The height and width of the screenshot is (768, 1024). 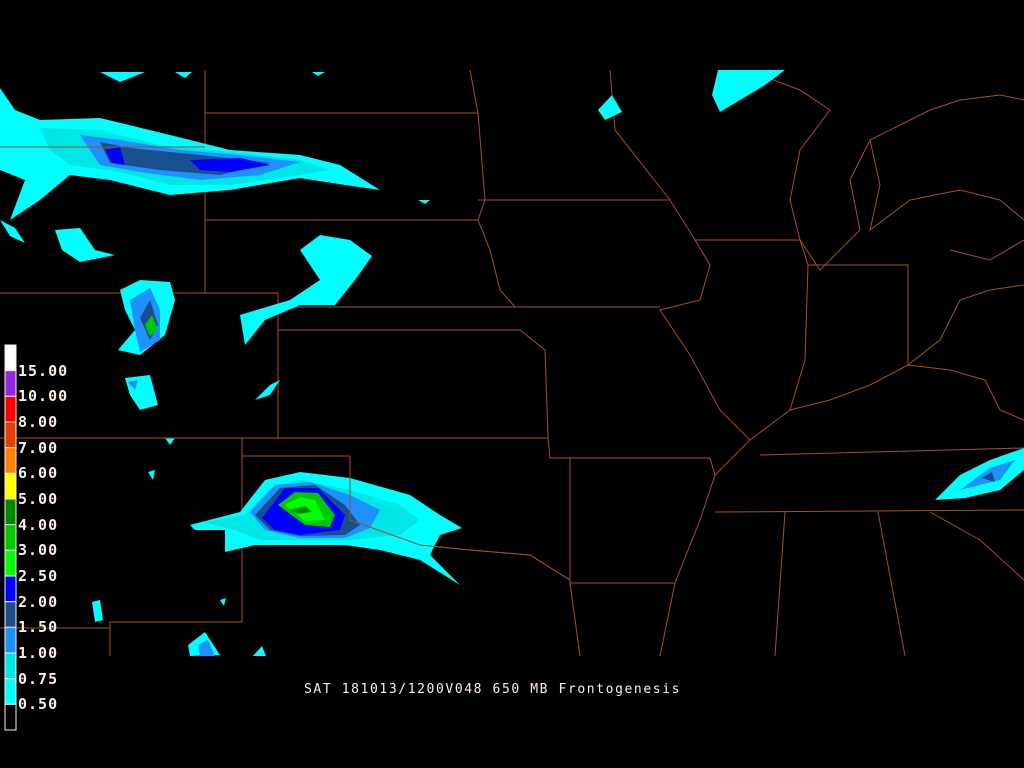 What do you see at coordinates (38, 447) in the screenshot?
I see `legend-label: 7.00` at bounding box center [38, 447].